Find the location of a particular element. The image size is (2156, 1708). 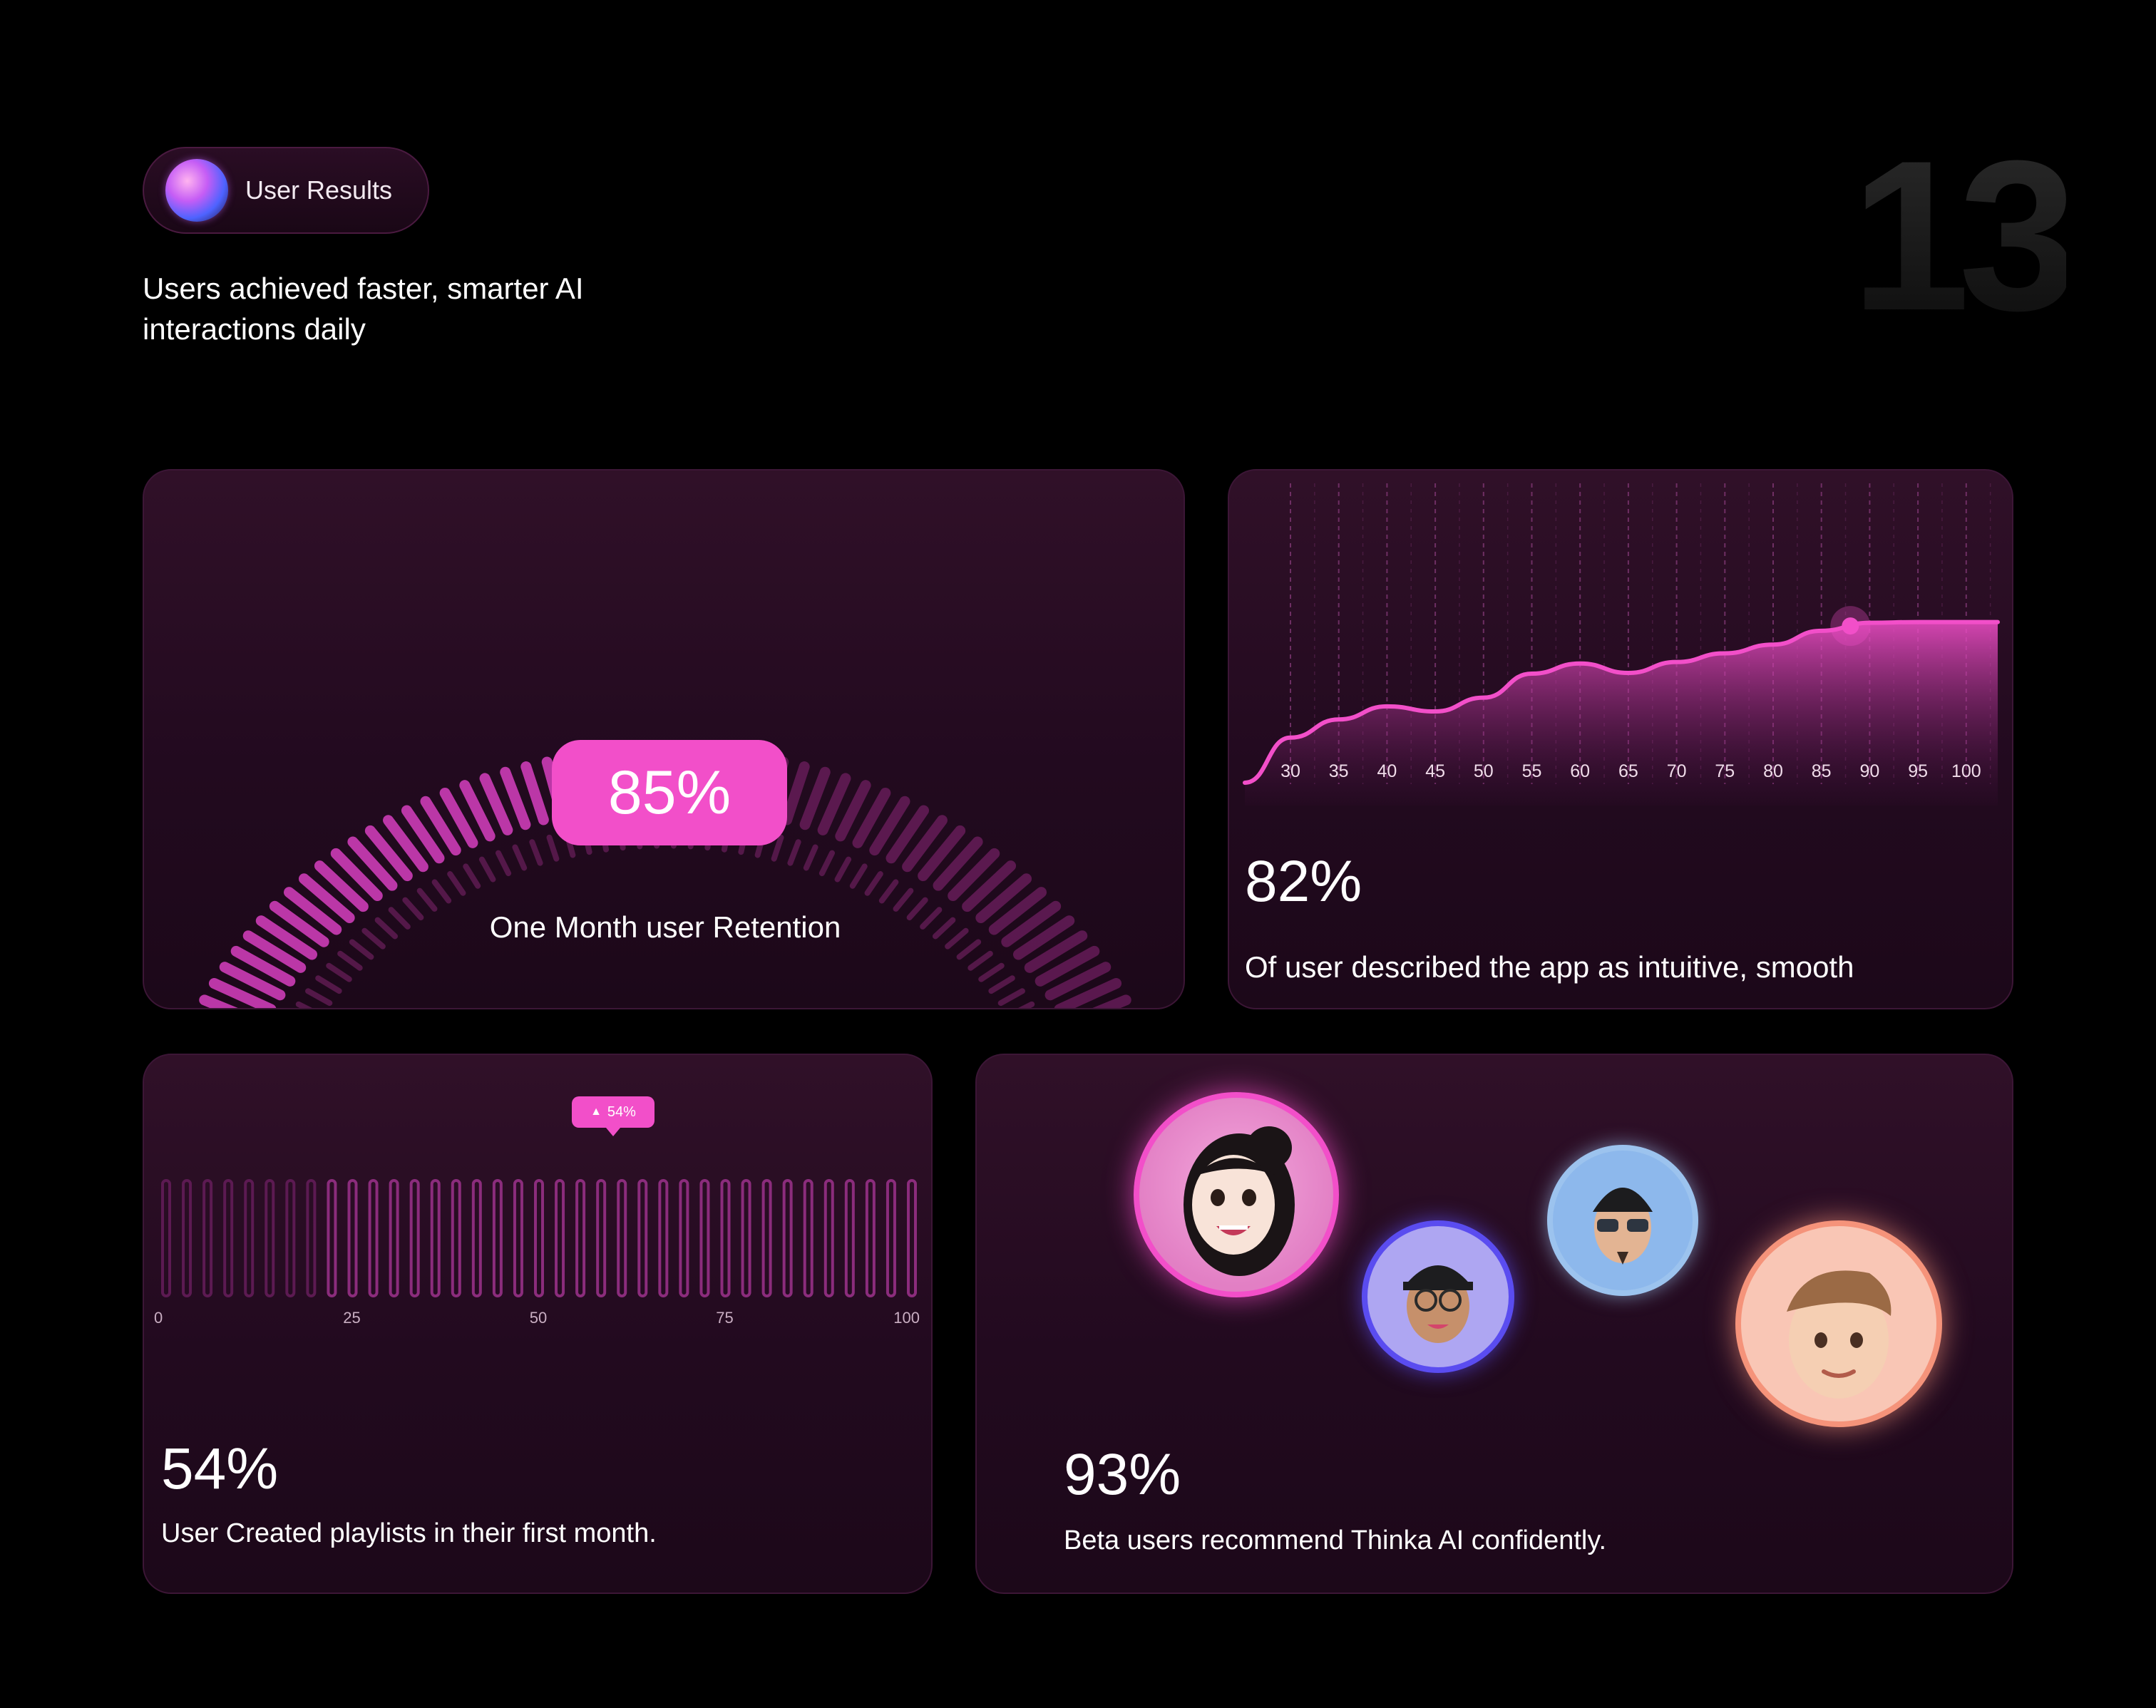

retention-value-badge: 85% is located at coordinates (669, 793).